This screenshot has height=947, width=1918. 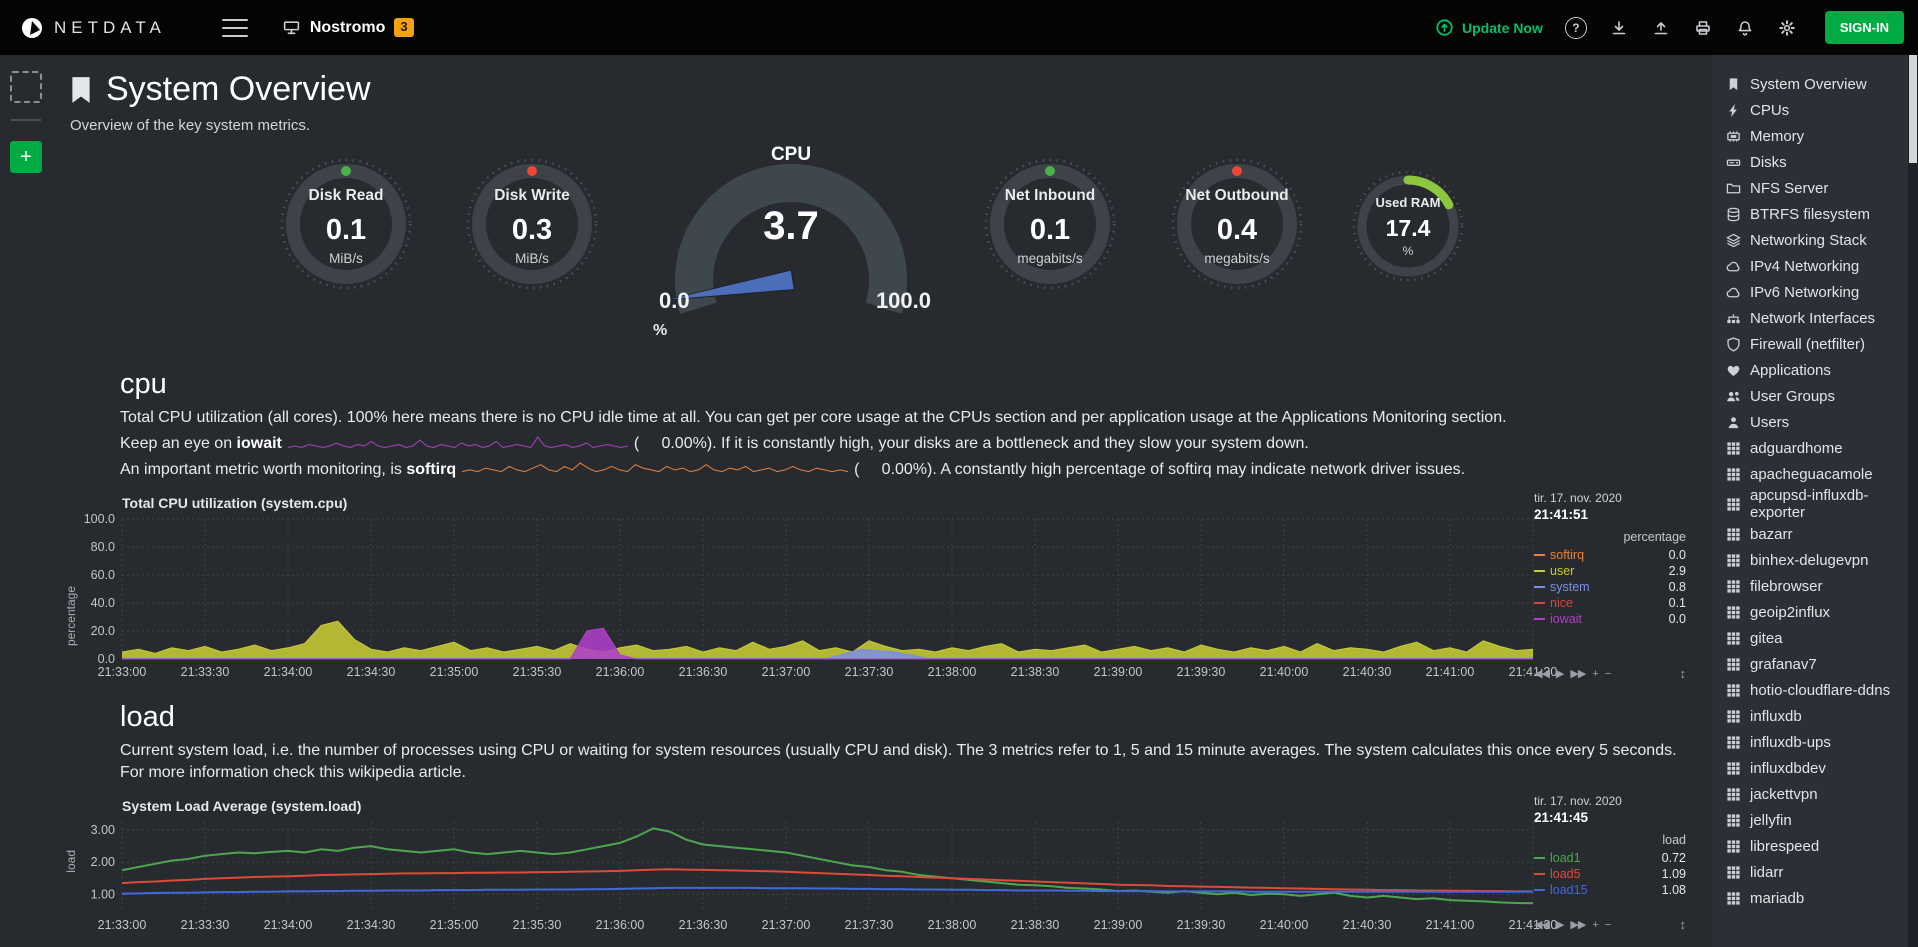 What do you see at coordinates (1815, 84) in the screenshot?
I see `sidebar-item-system-overview: System Overview` at bounding box center [1815, 84].